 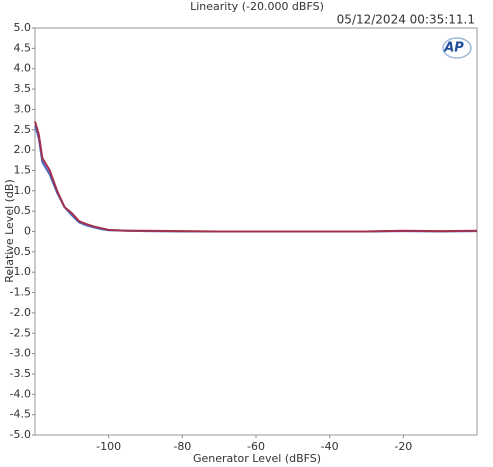 I want to click on y-tick-label: 1.0, so click(x=23, y=190).